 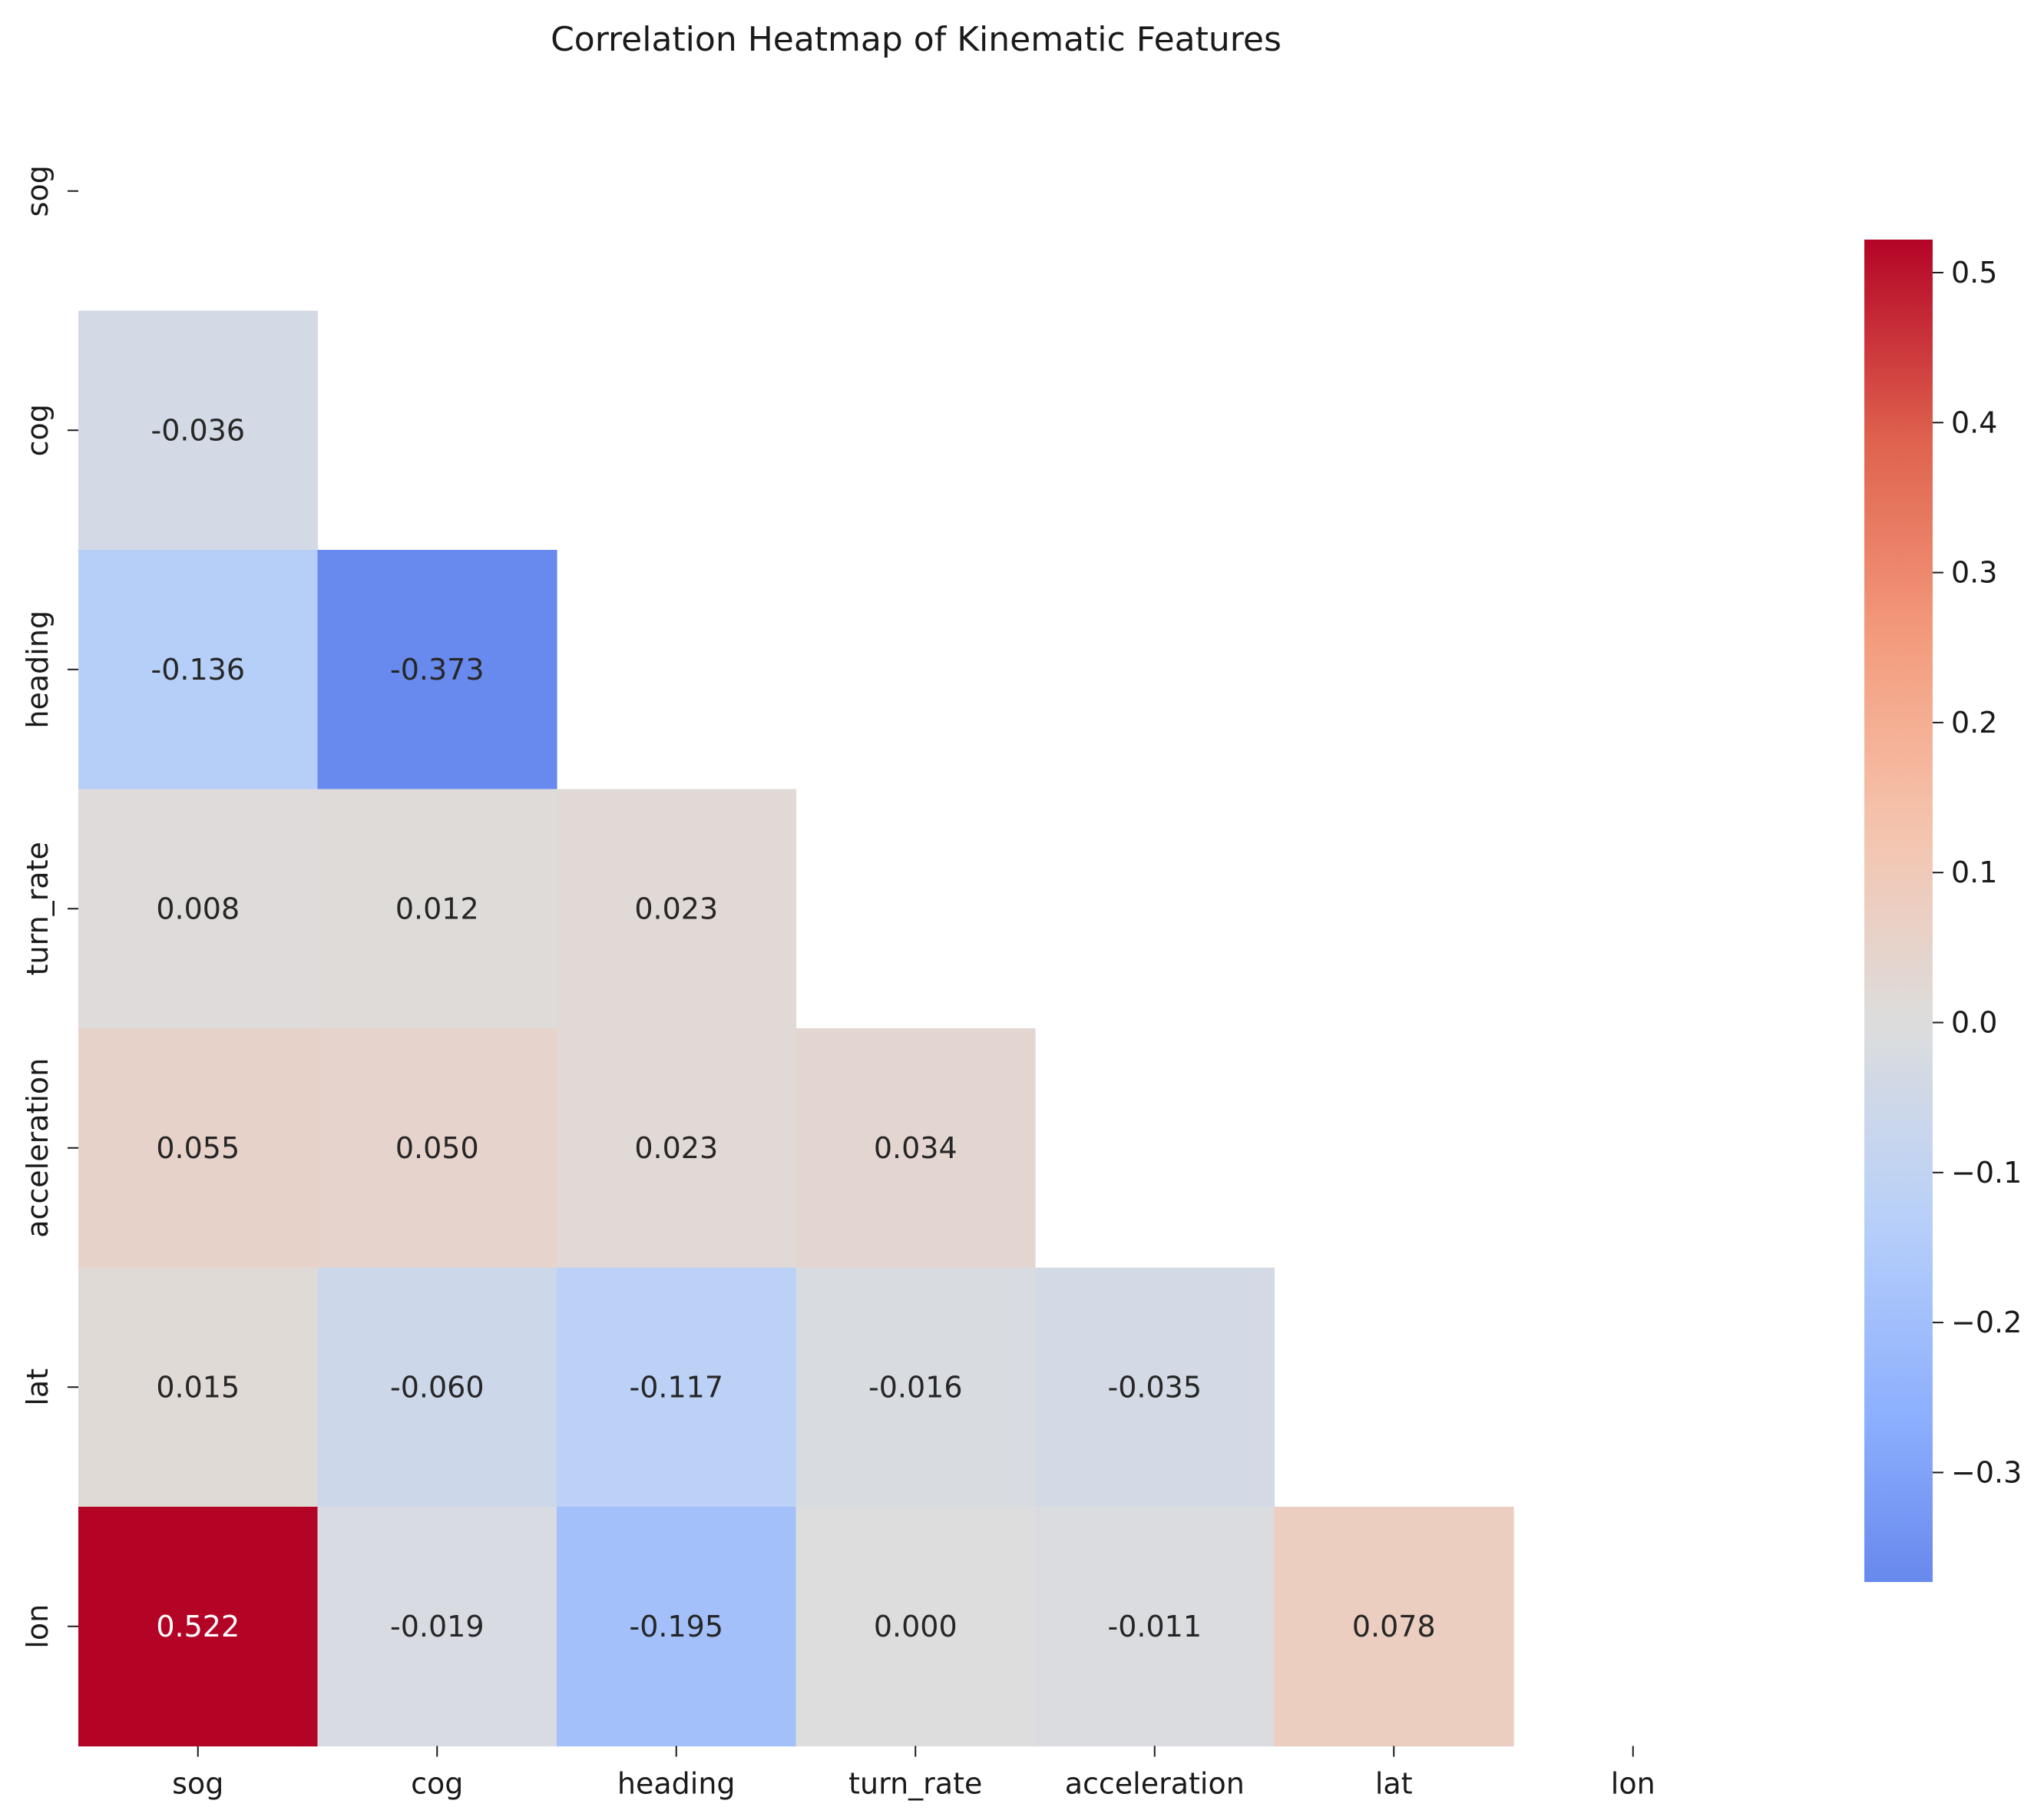 I want to click on cell-label-acceleration-sog: 0.055, so click(x=198, y=1148).